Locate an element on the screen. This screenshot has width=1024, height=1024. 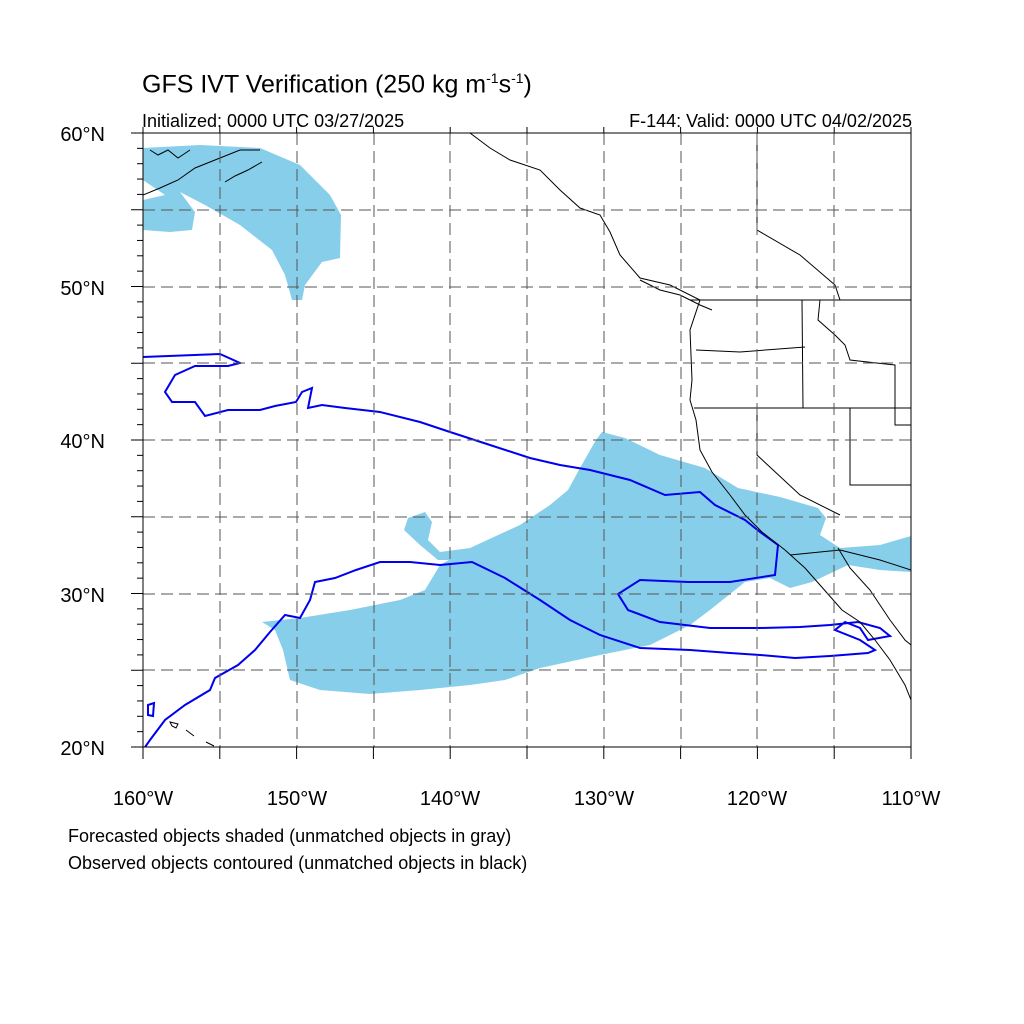
lon-label-130w: 130°W is located at coordinates (604, 799).